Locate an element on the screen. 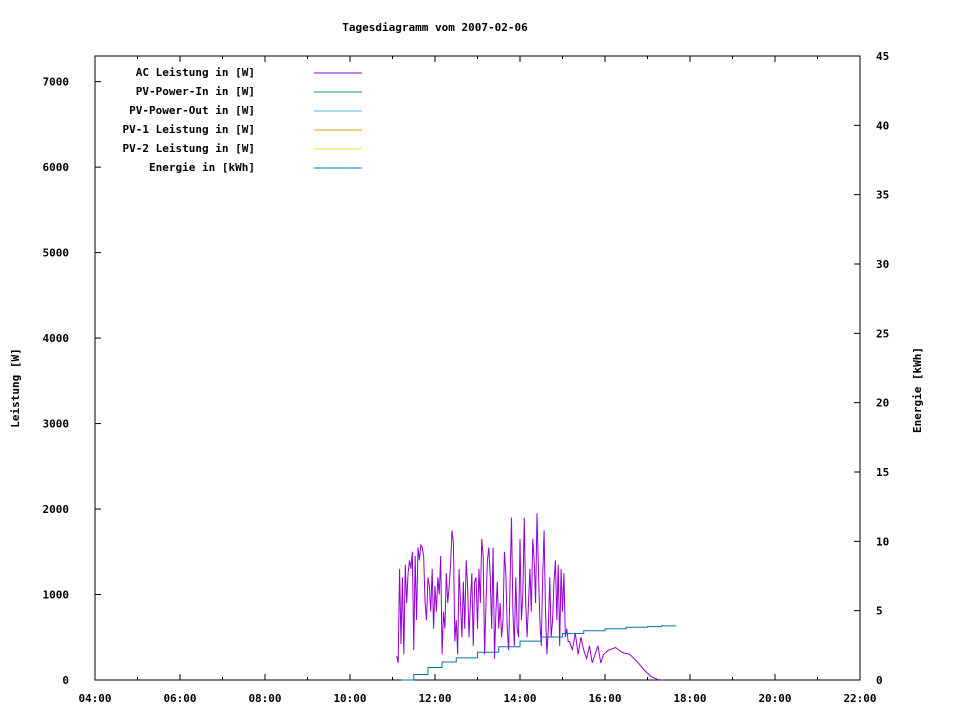 The height and width of the screenshot is (725, 960). y2-tick-label: 10 is located at coordinates (882, 541).